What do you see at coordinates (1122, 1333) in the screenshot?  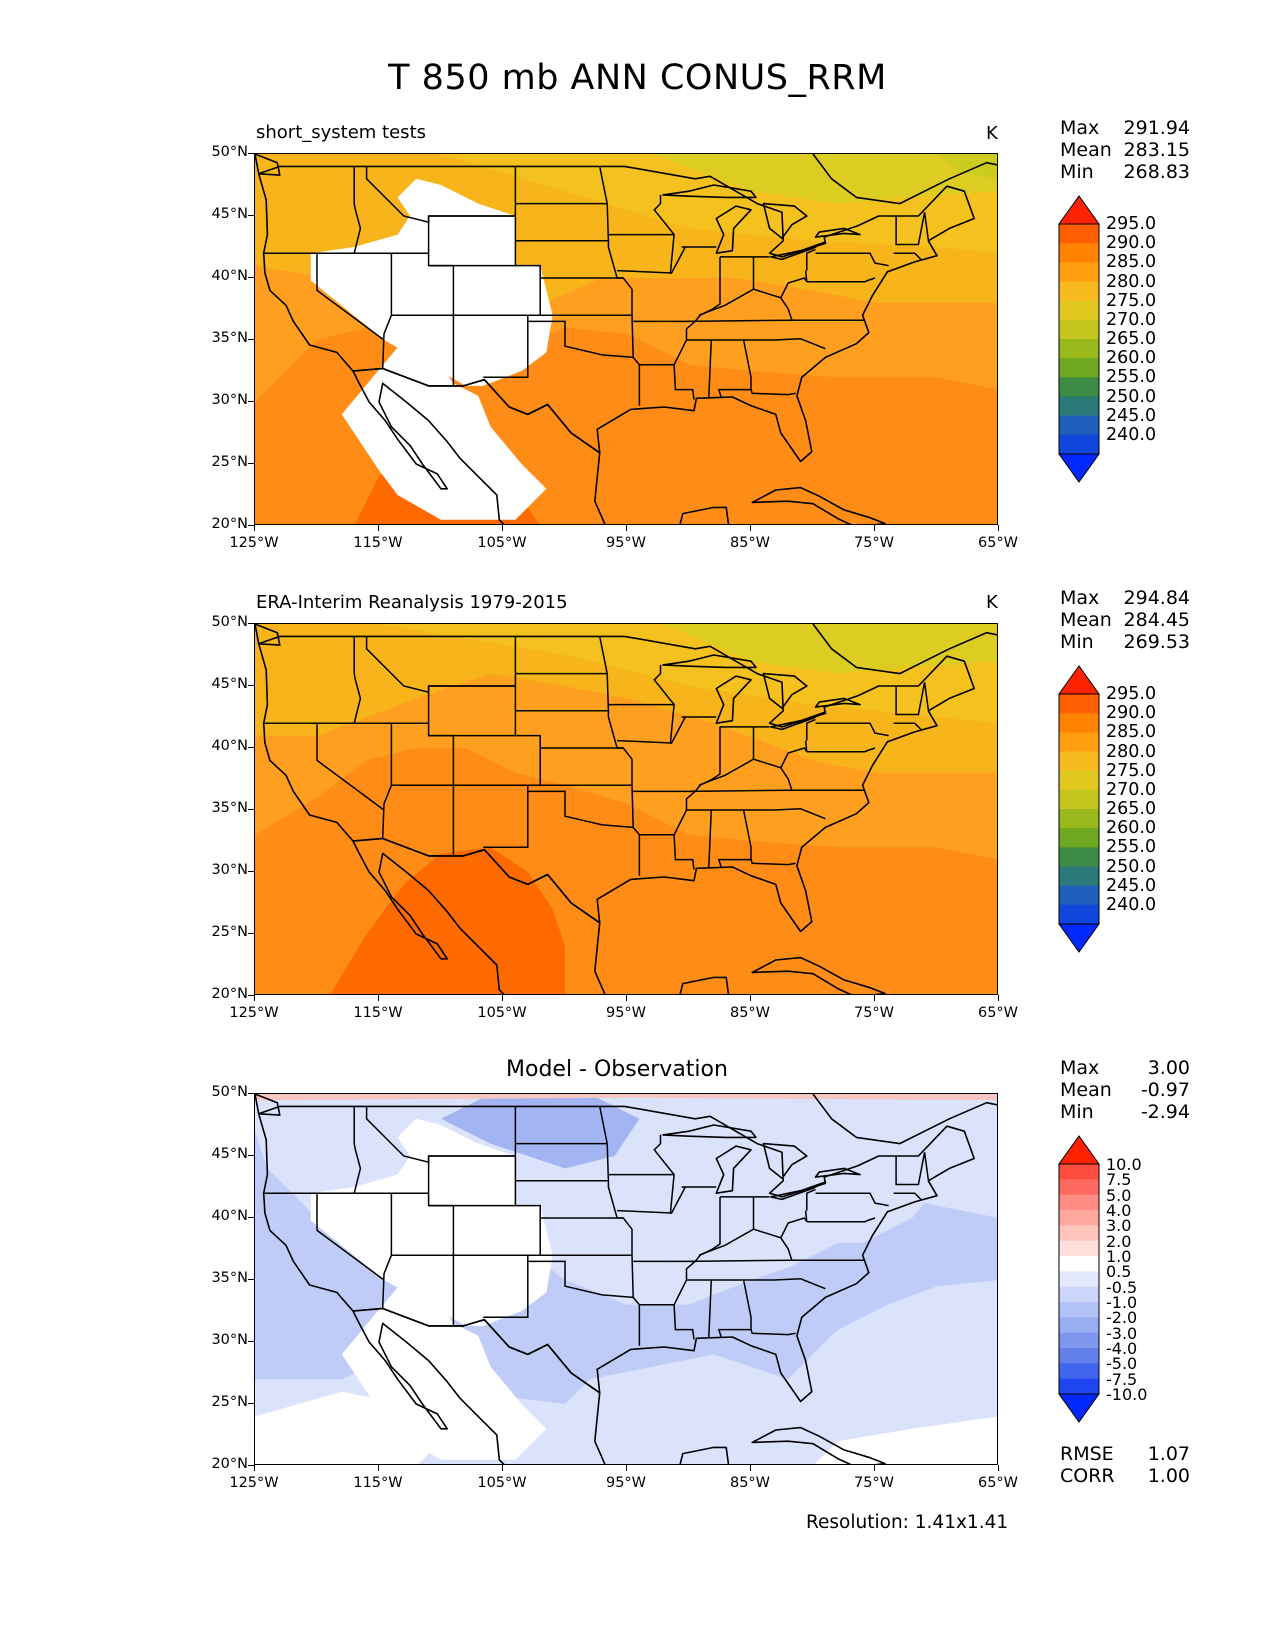 I see `colorbar-tick-label: -3.0` at bounding box center [1122, 1333].